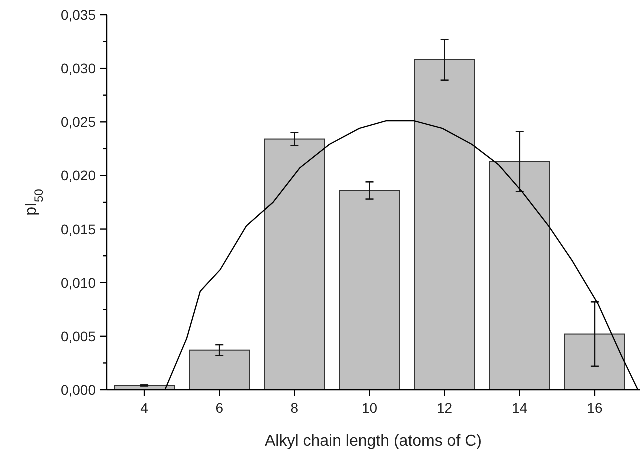 This screenshot has width=642, height=453. Describe the element at coordinates (520, 408) in the screenshot. I see `x-tick-label: 14` at that location.